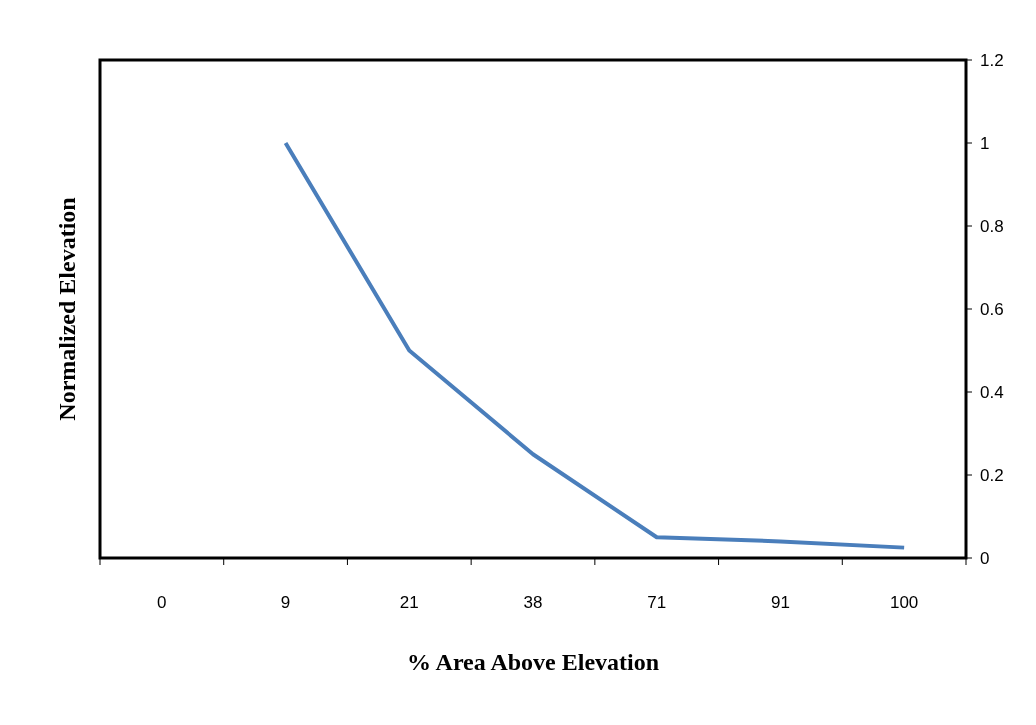  What do you see at coordinates (67, 309) in the screenshot?
I see `y-axis-title: Normalized Elevation` at bounding box center [67, 309].